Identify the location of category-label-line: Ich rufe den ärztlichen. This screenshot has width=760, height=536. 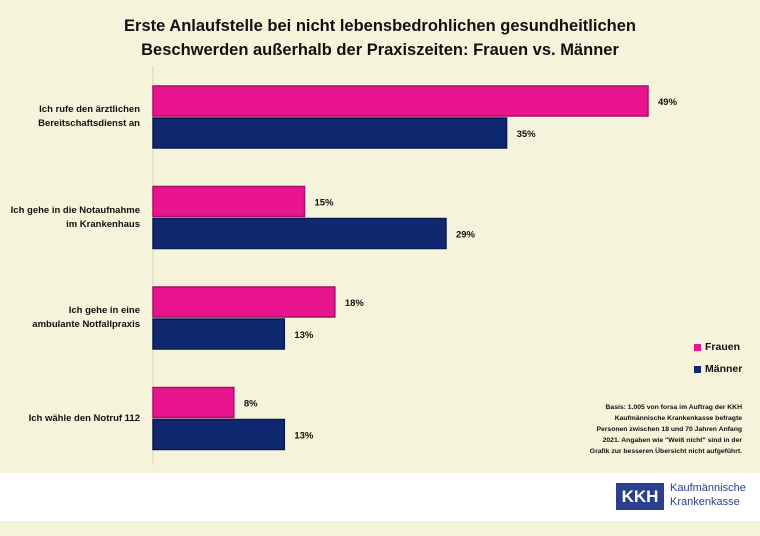
(89, 109).